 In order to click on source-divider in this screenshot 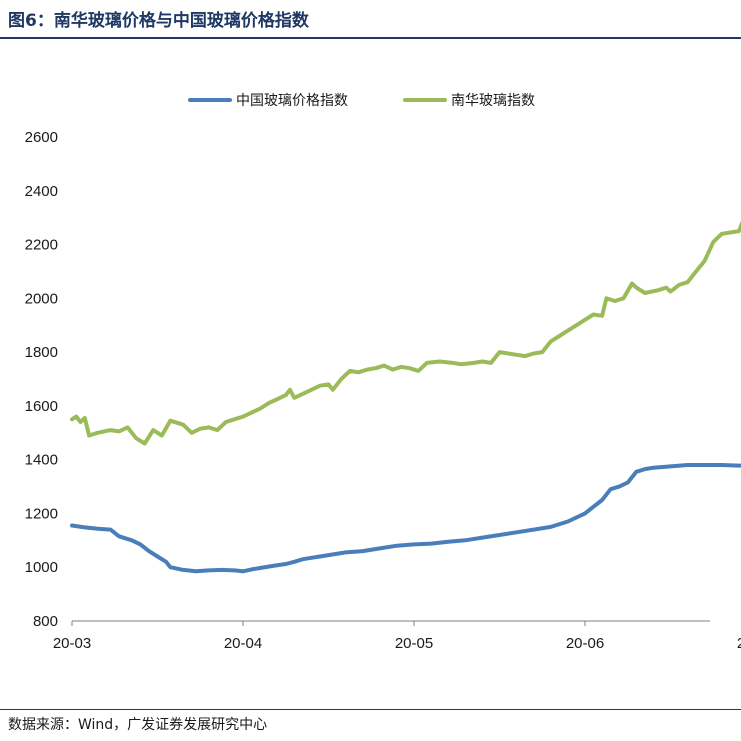, I will do `click(370, 709)`.